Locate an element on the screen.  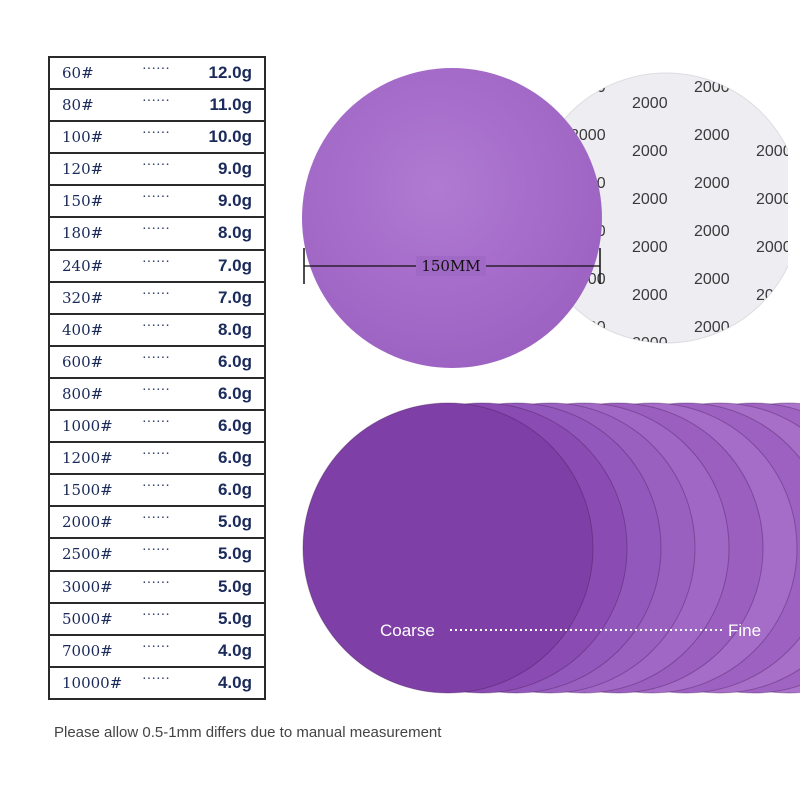
table-row: 400# ······ 8.0g is located at coordinates (157, 330).